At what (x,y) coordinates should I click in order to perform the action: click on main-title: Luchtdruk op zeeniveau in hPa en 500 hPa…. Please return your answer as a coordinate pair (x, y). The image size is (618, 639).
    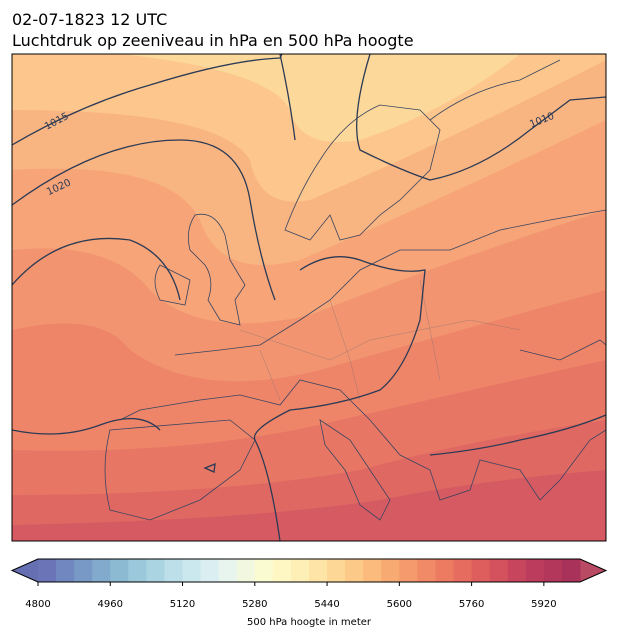
    Looking at the image, I should click on (213, 40).